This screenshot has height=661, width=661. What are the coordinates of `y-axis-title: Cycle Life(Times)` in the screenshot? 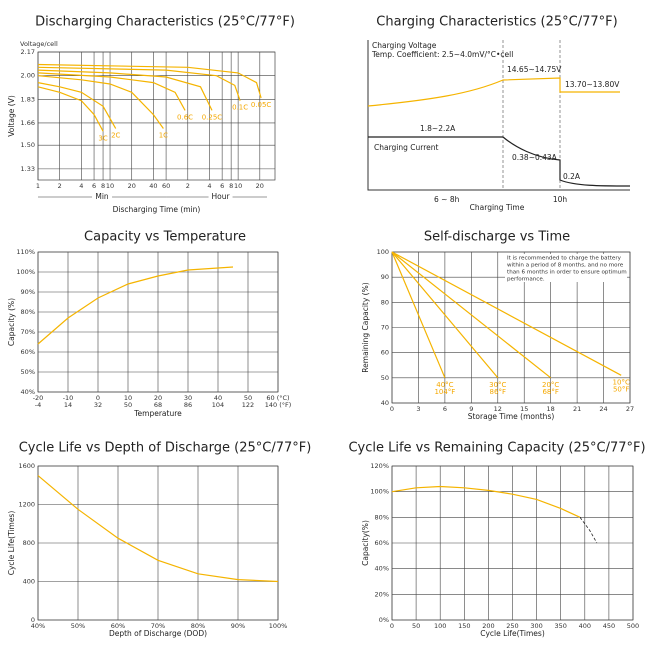 It's located at (11, 543).